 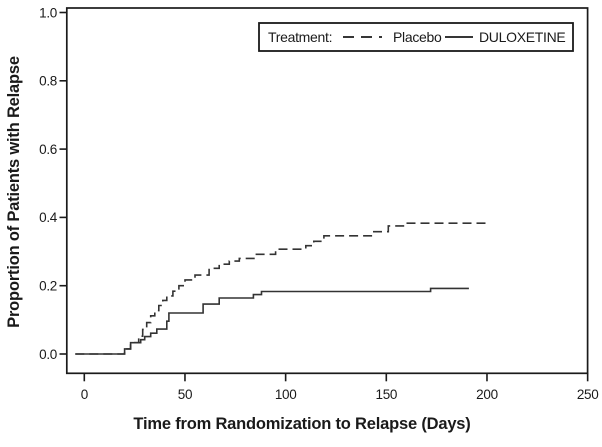 I want to click on legend-title: Treatment:, so click(x=300, y=37).